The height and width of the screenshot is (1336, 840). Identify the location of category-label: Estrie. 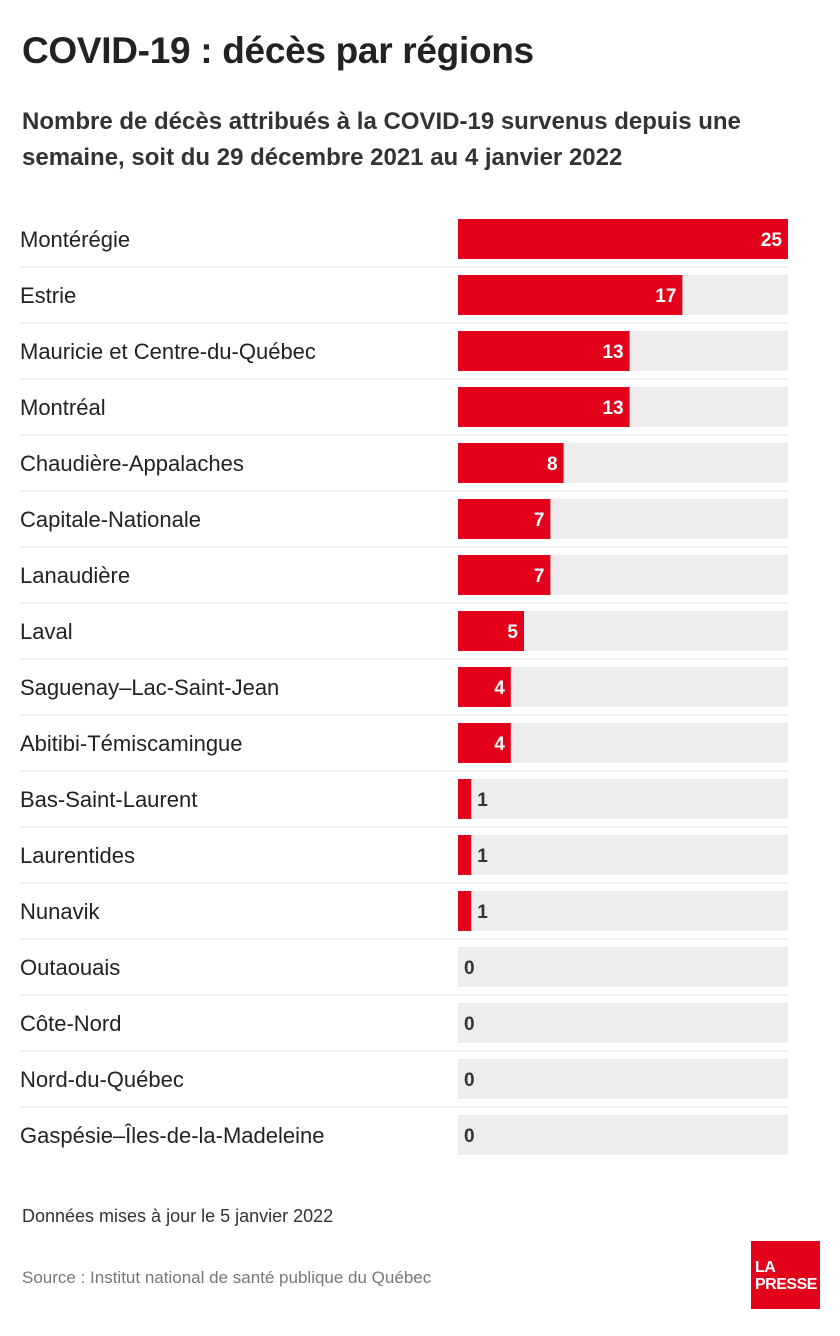
(48, 295).